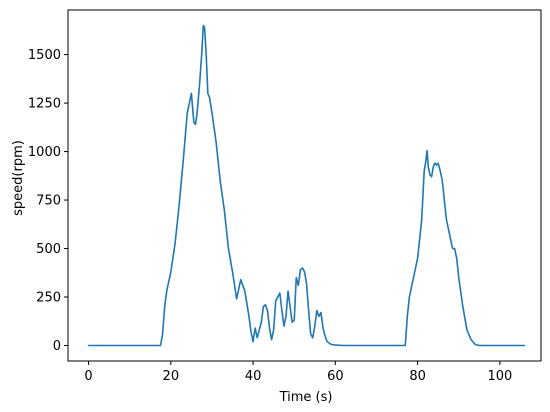  What do you see at coordinates (253, 376) in the screenshot?
I see `x-tick-label: 40` at bounding box center [253, 376].